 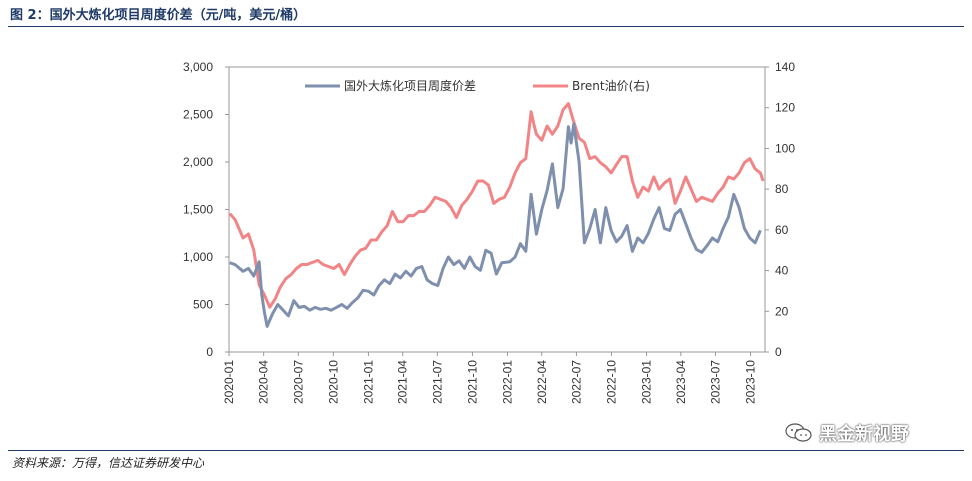 I want to click on right-tick-label: 100, so click(x=785, y=148).